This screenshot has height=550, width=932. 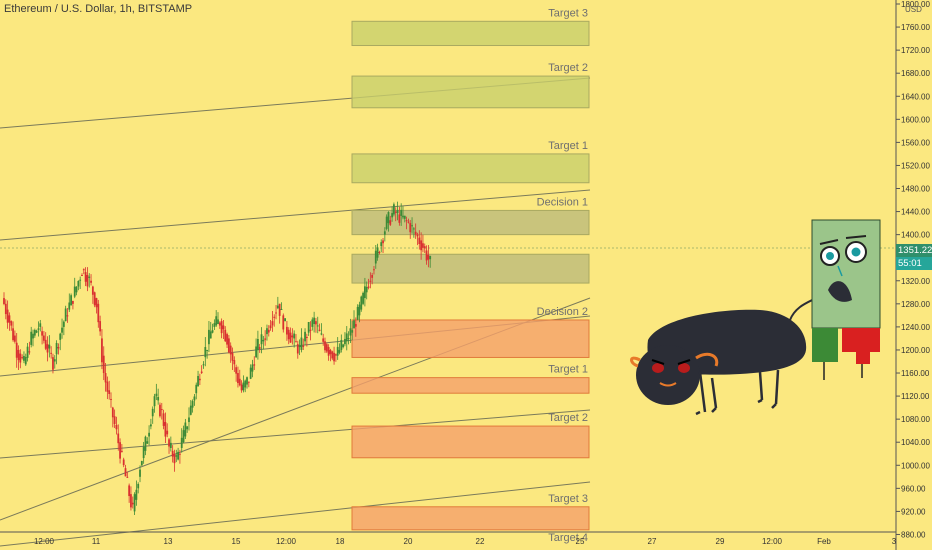 What do you see at coordinates (915, 281) in the screenshot?
I see `price-tick-label: 1320.00` at bounding box center [915, 281].